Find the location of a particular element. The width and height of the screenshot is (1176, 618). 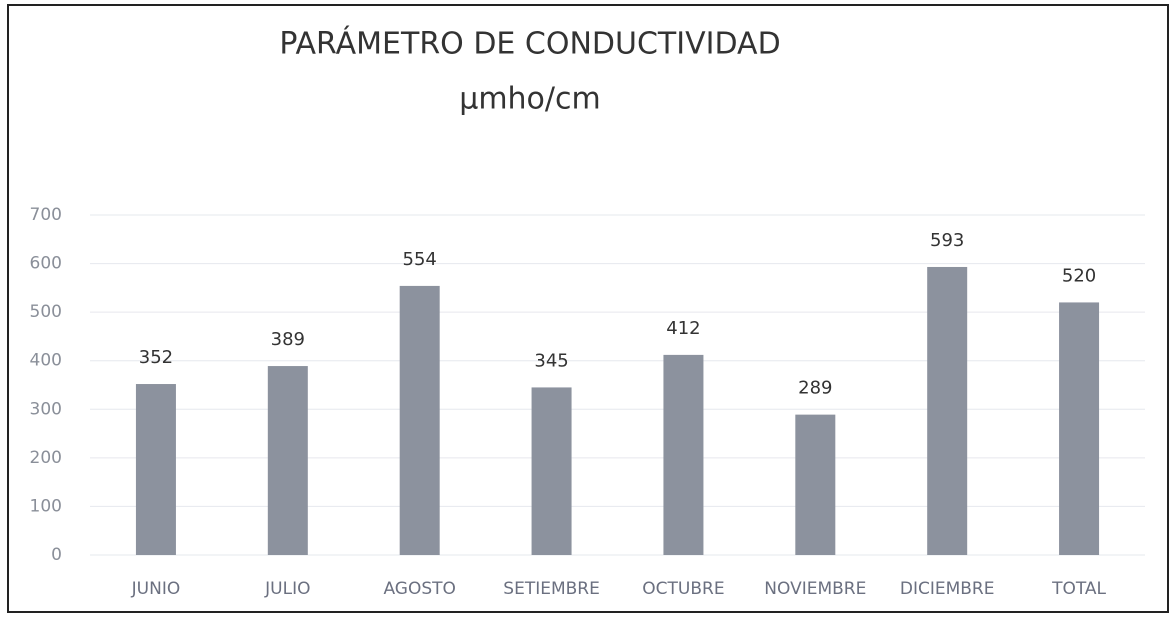

y-tick-label: 700 is located at coordinates (46, 215).